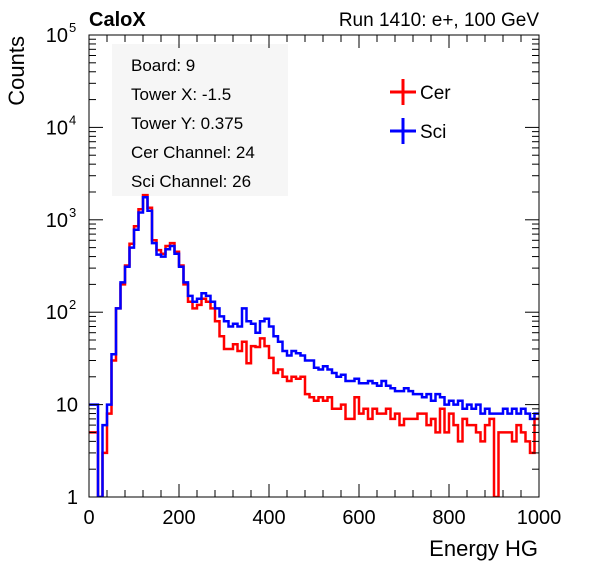  What do you see at coordinates (72, 304) in the screenshot?
I see `y-tick-exponent: 2` at bounding box center [72, 304].